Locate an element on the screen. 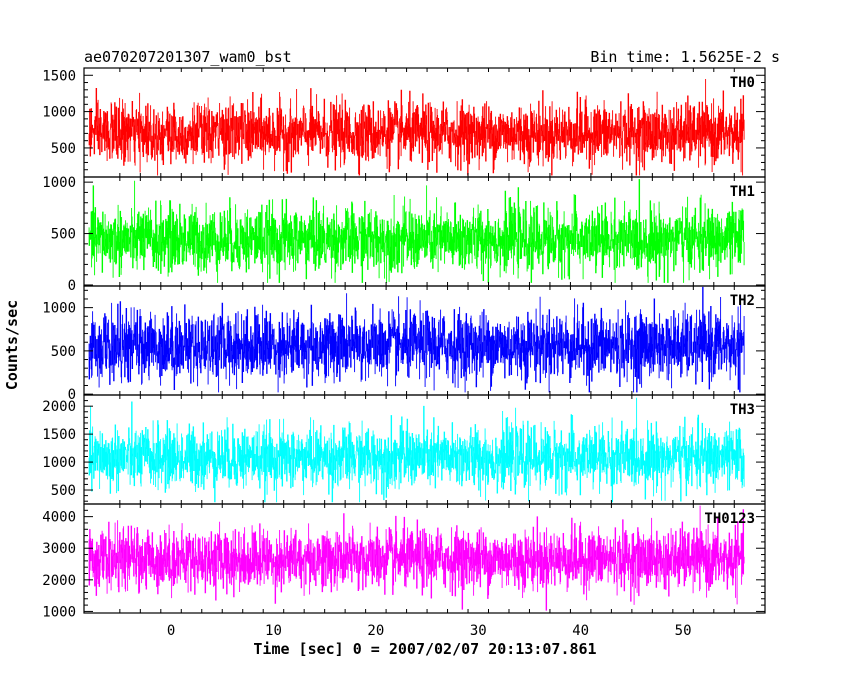  panel-th0123: 1000 2000 3000 4000 TH0123 is located at coordinates (404, 561).